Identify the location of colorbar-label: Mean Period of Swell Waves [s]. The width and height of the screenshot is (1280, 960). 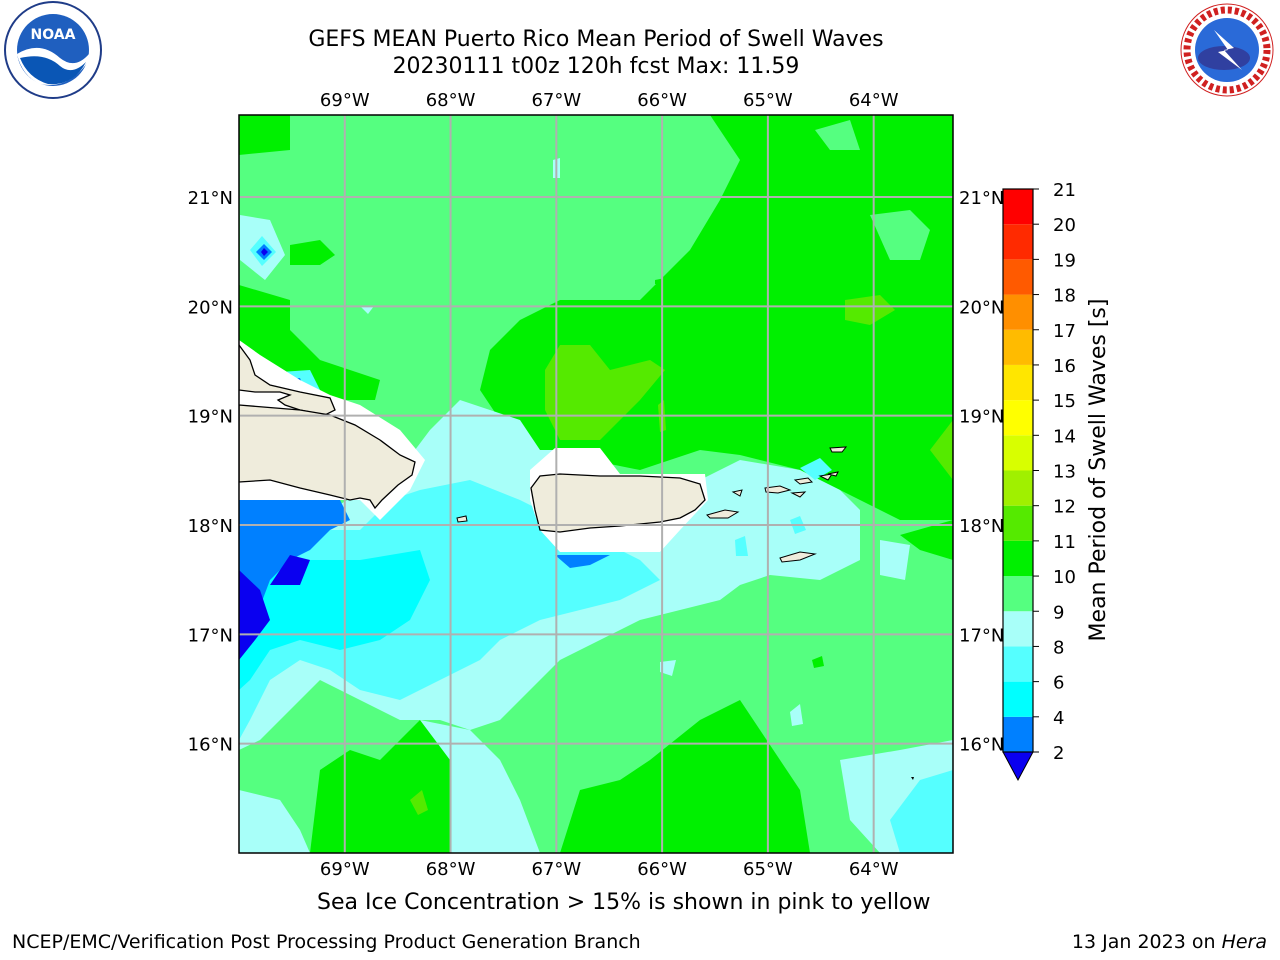
(1098, 470).